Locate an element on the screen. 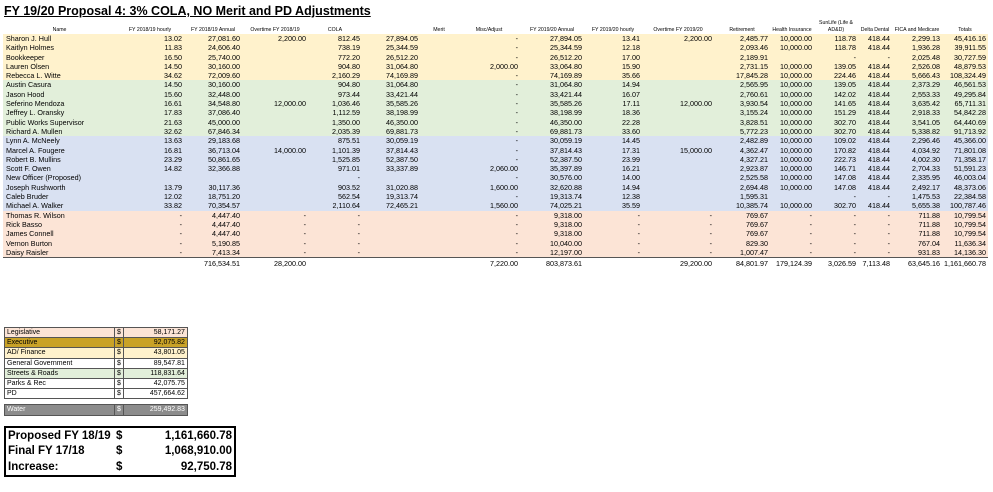  summary-currency: $ is located at coordinates (119, 363).